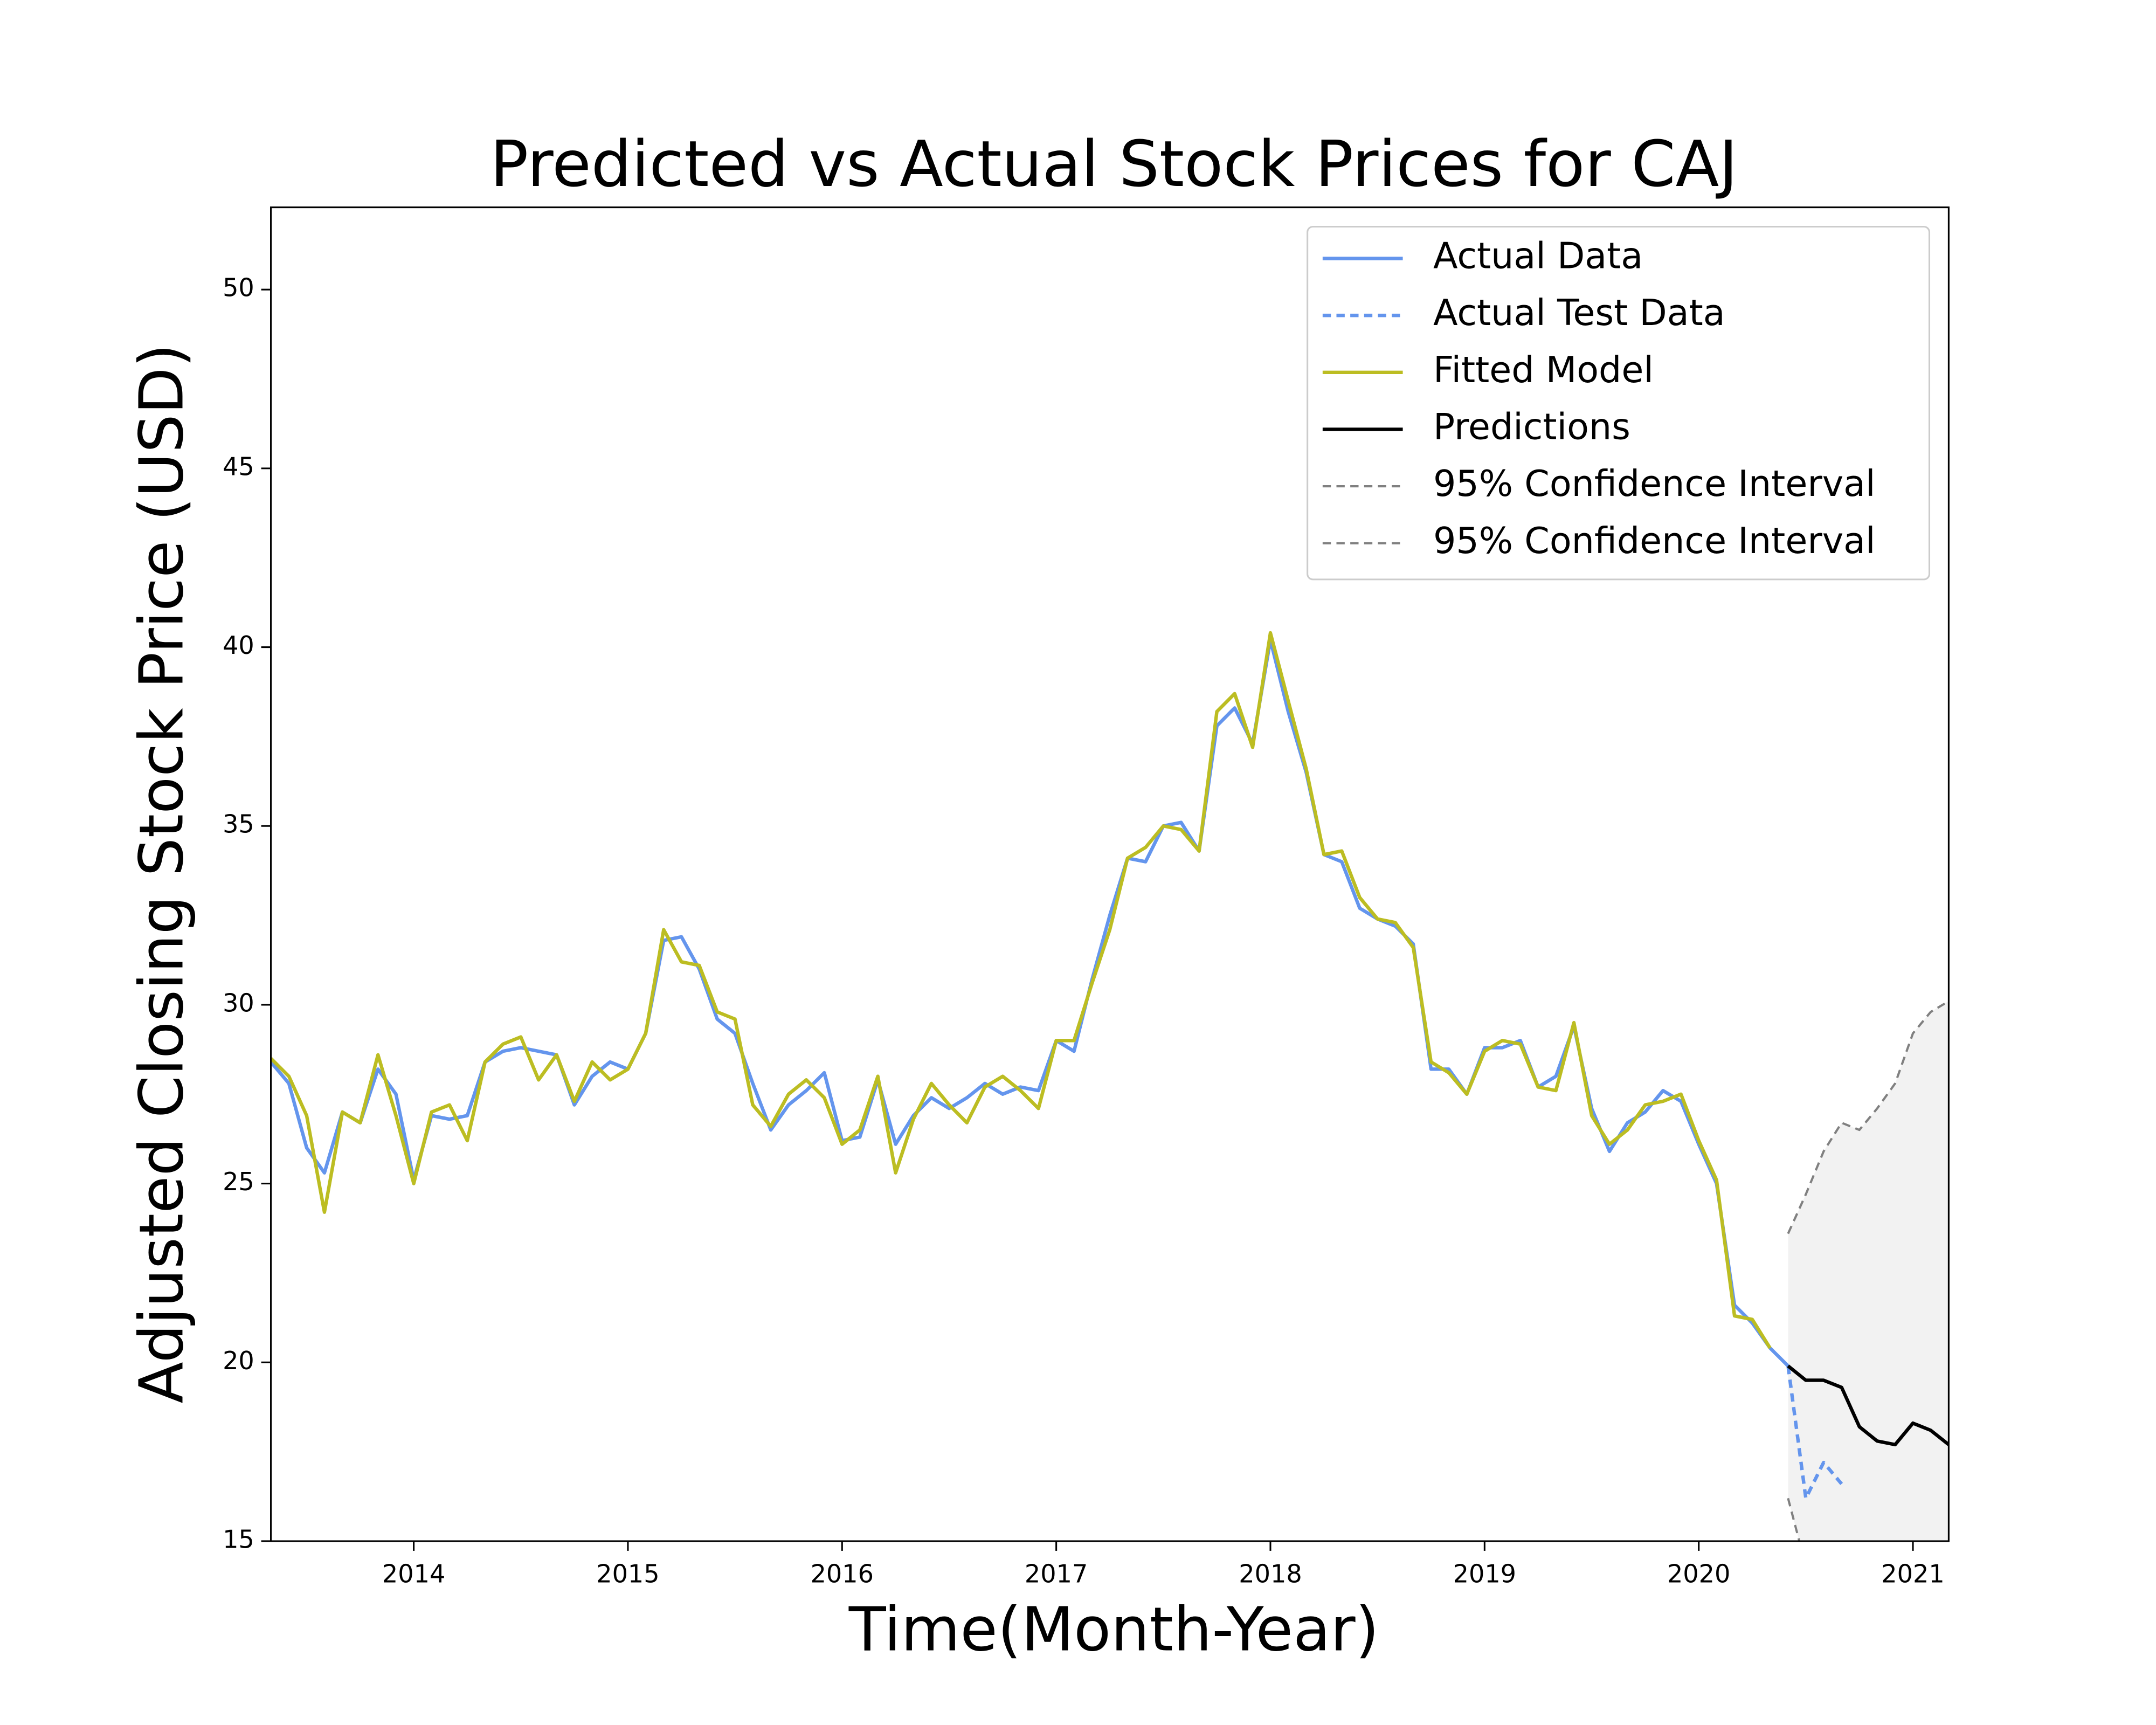 The height and width of the screenshot is (1725, 2156). I want to click on x-tick-label: 2016, so click(842, 1574).